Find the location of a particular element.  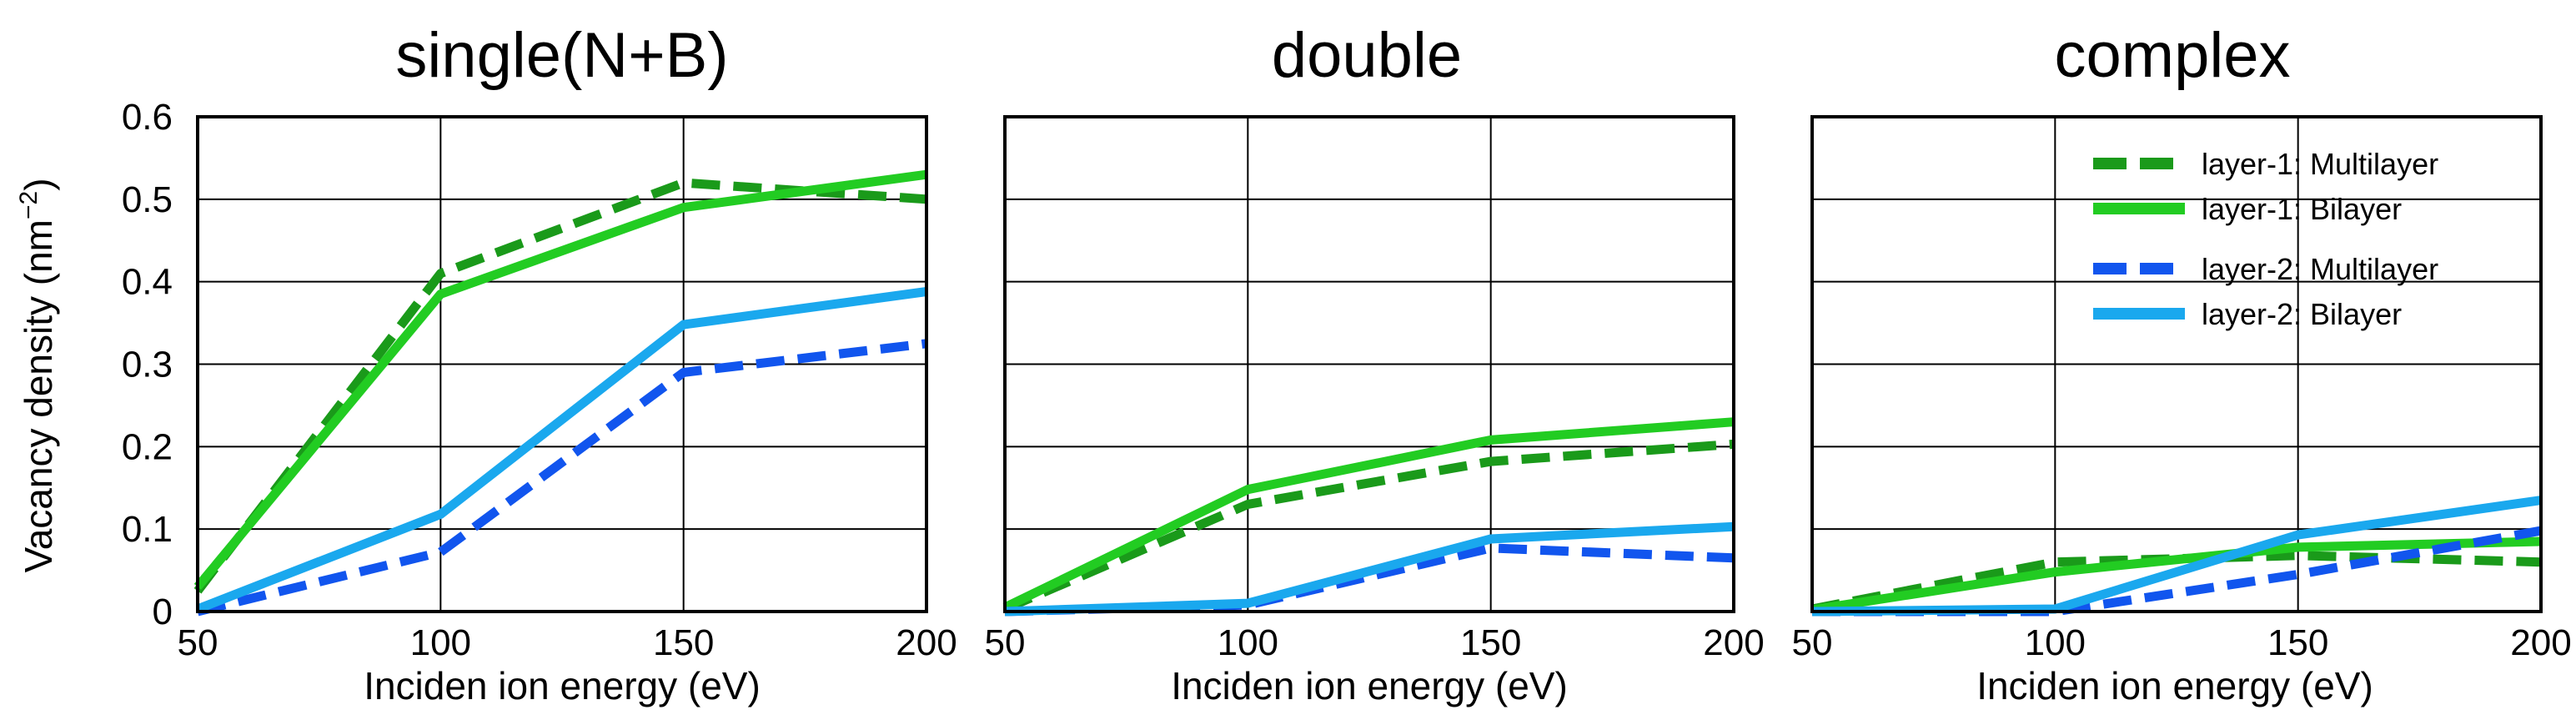

panel-1-x-axis-label: Inciden ion energy (eV) is located at coordinates (562, 685).